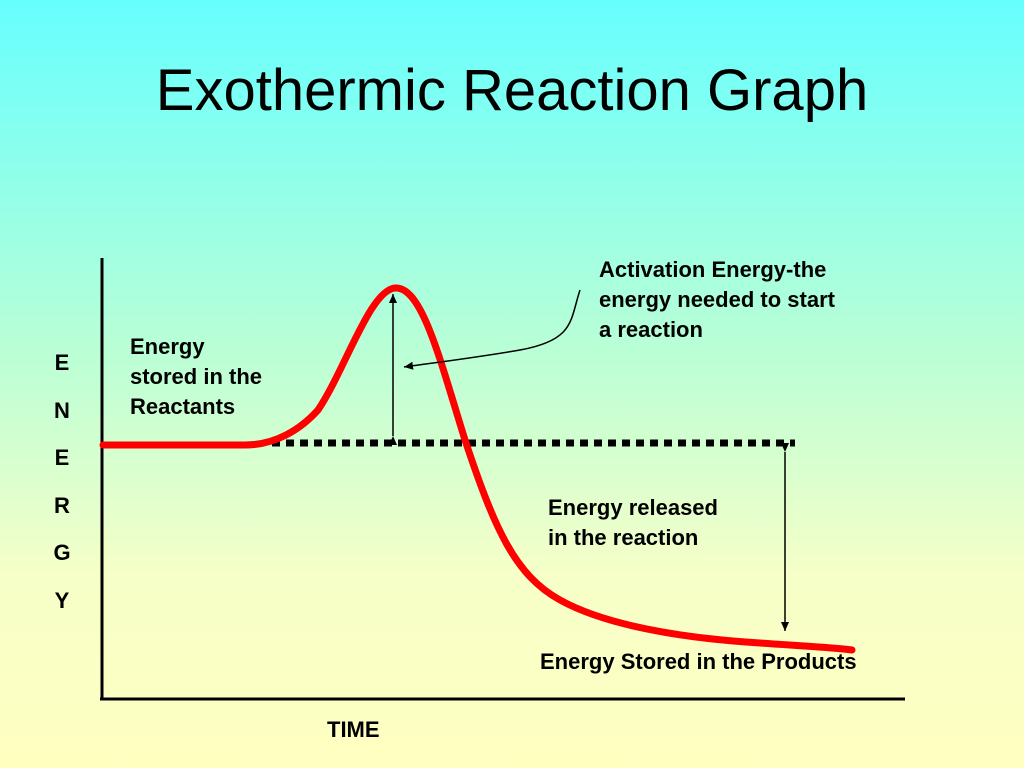 Image resolution: width=1024 pixels, height=768 pixels. What do you see at coordinates (167, 346) in the screenshot?
I see `reactants-label-line: Energy` at bounding box center [167, 346].